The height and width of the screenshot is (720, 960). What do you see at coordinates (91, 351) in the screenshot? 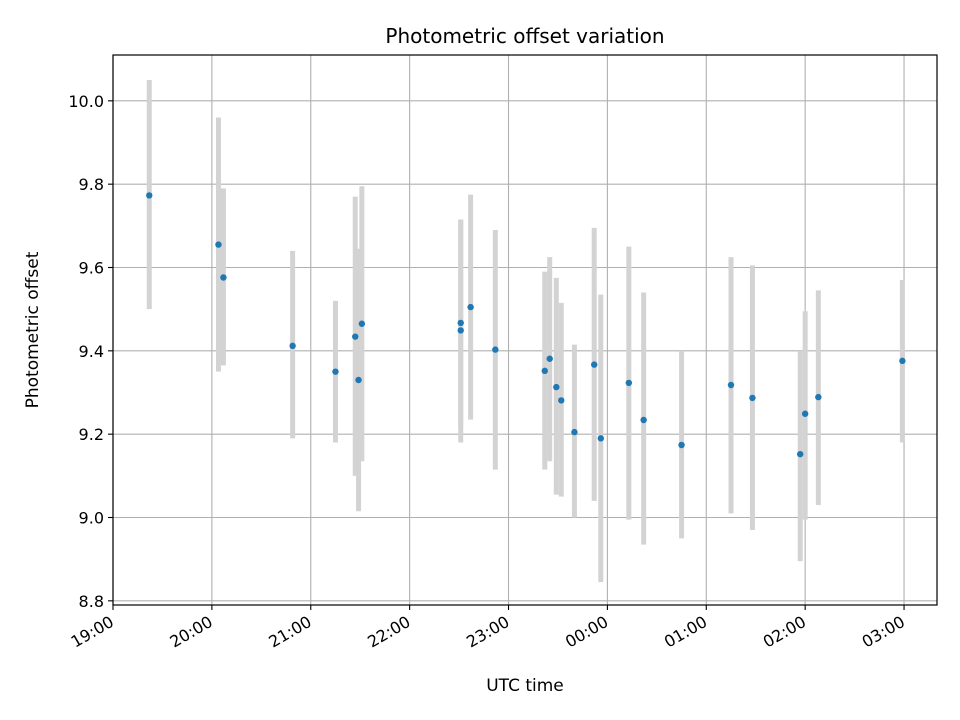
I see `y-tick-label: 9.4` at bounding box center [91, 351].